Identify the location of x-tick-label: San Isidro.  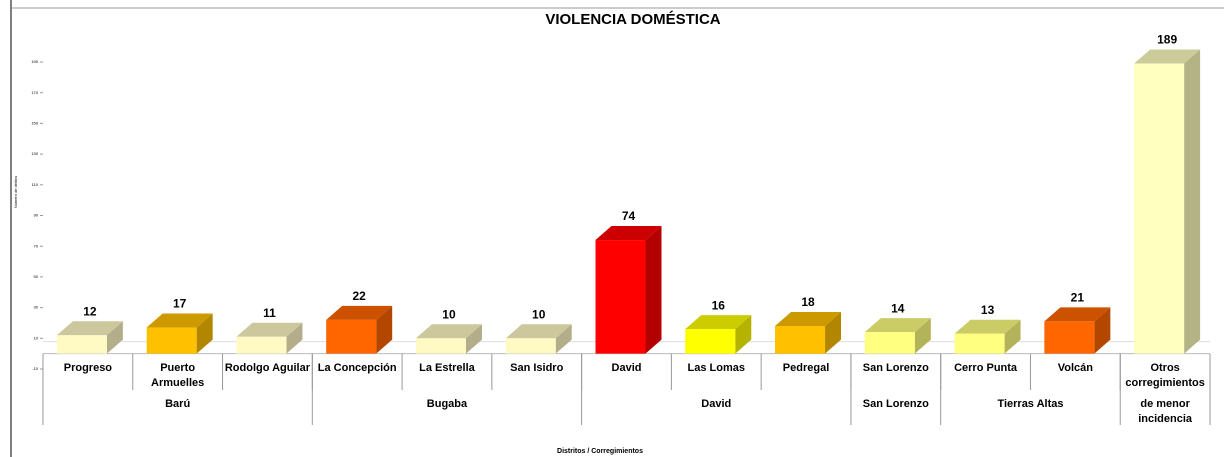
(536, 368).